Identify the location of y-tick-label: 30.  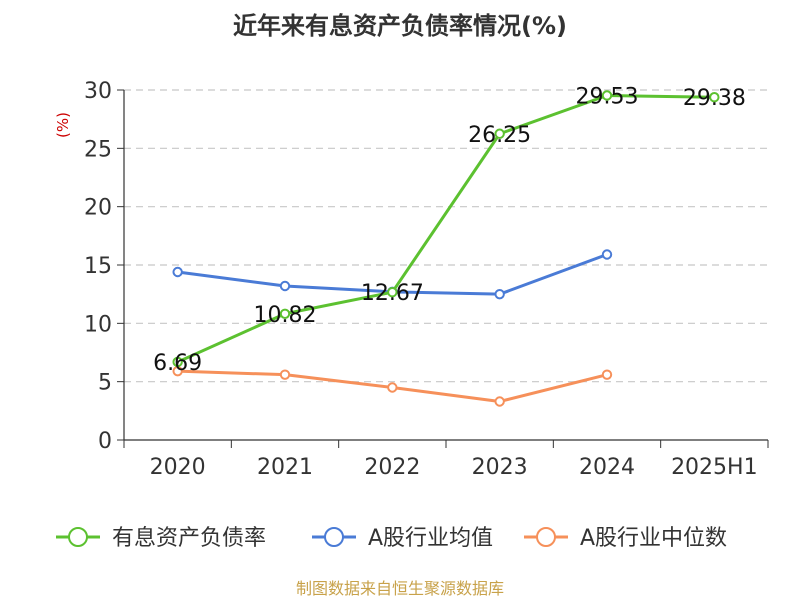
(98, 91).